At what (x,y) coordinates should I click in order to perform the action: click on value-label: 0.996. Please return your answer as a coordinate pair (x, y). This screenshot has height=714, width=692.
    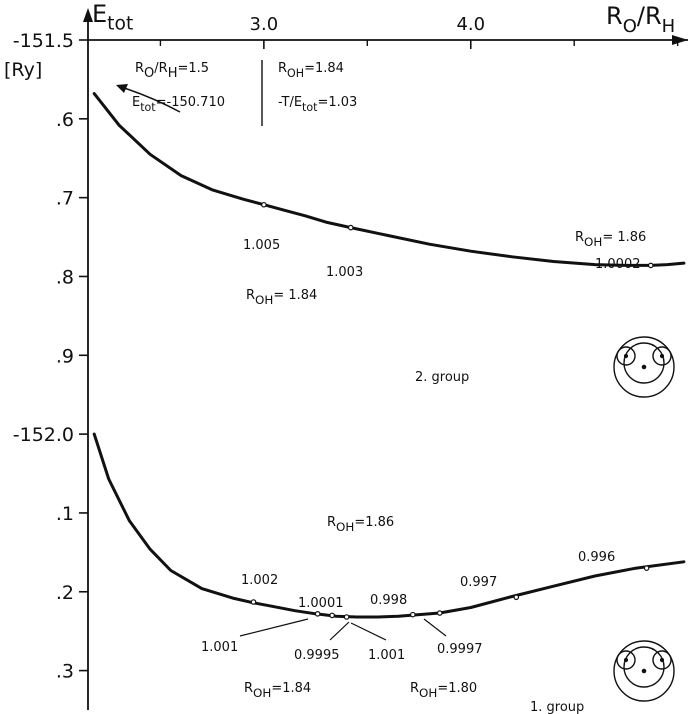
    Looking at the image, I should click on (596, 557).